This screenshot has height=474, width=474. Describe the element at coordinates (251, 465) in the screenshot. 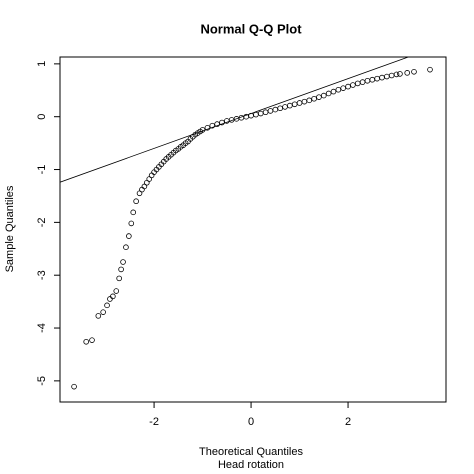

I see `subtitle: Head rotation` at that location.